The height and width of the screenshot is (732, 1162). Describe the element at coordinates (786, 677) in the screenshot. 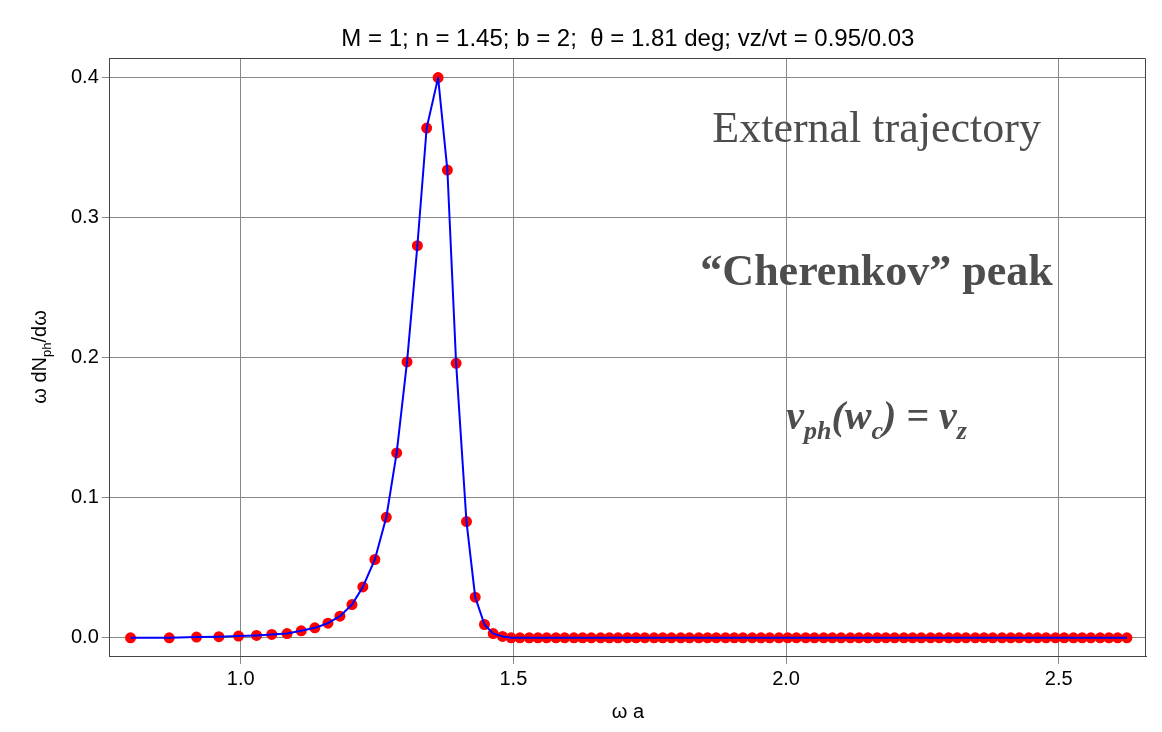

I see `x-tick-label: 2.0` at that location.